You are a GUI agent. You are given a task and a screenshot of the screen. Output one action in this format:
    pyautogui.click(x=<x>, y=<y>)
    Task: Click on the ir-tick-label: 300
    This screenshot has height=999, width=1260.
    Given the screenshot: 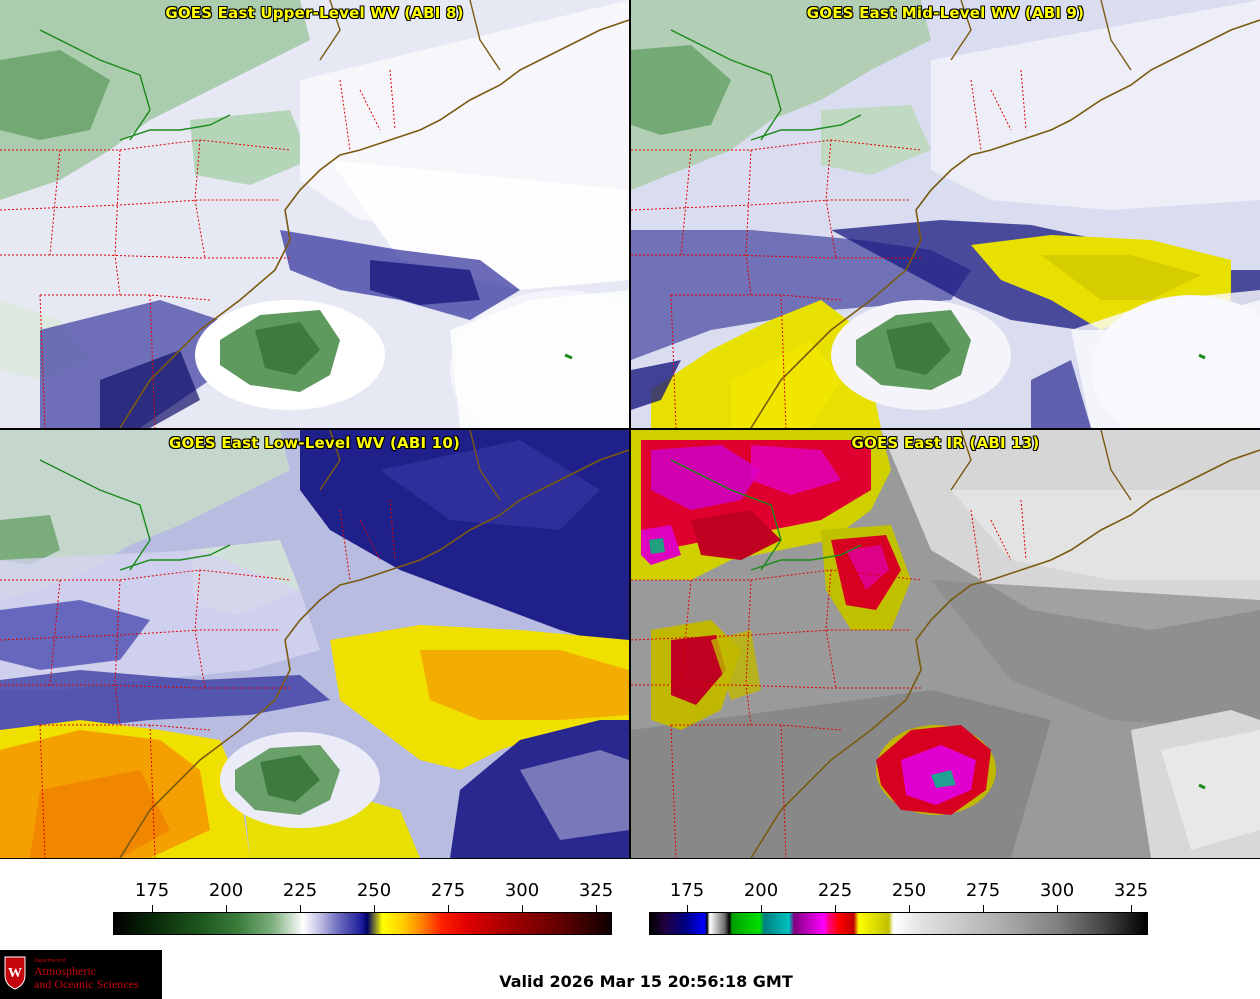 What is the action you would take?
    pyautogui.click(x=1057, y=890)
    